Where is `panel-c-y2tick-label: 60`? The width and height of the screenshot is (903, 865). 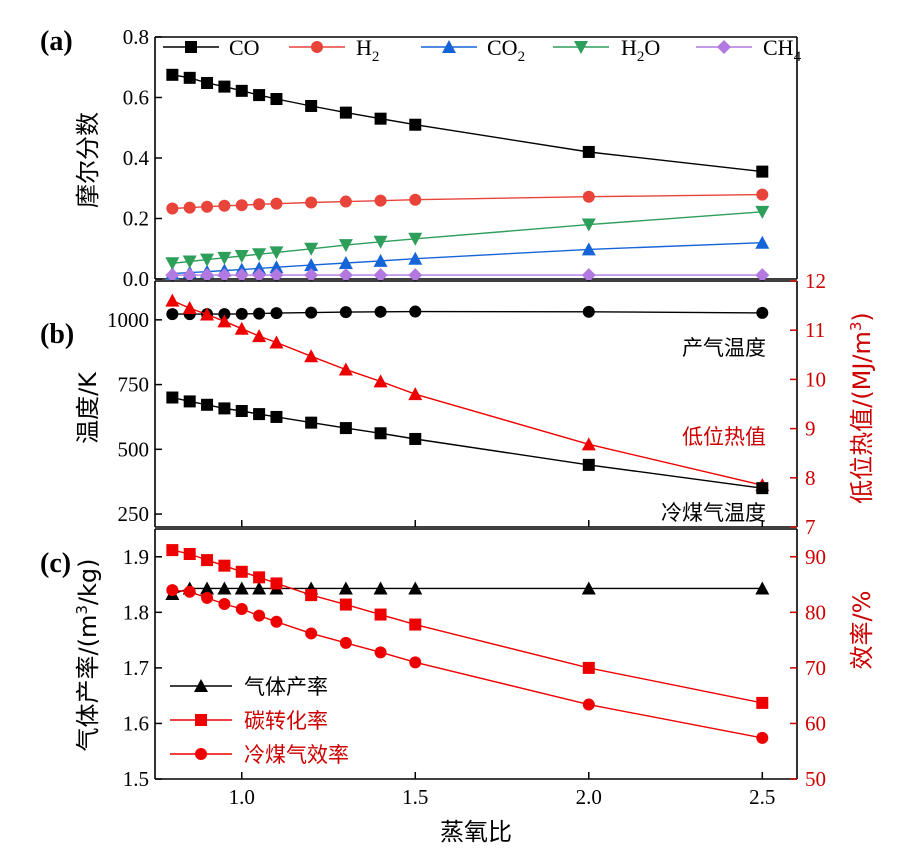 panel-c-y2tick-label: 60 is located at coordinates (815, 723).